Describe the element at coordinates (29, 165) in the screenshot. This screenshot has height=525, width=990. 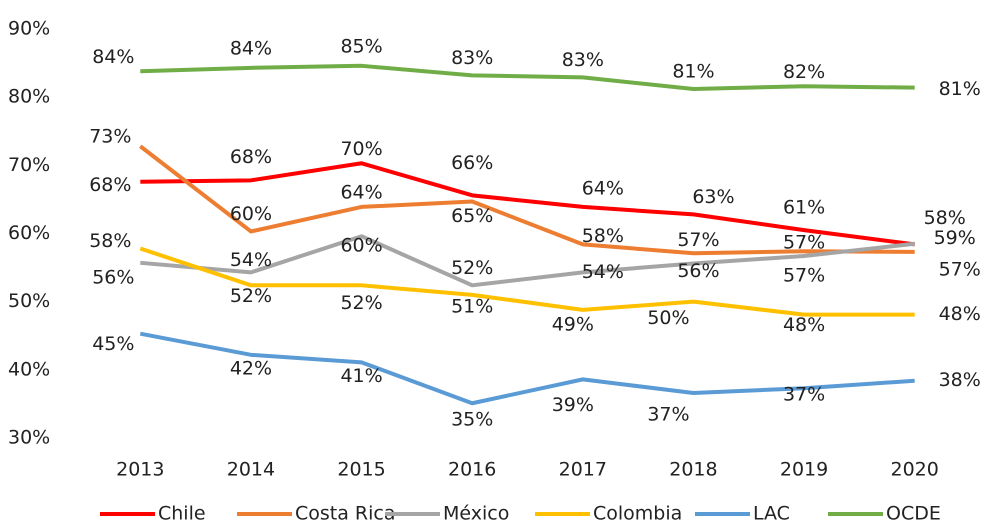
I see `y-tick-label: 70%` at that location.